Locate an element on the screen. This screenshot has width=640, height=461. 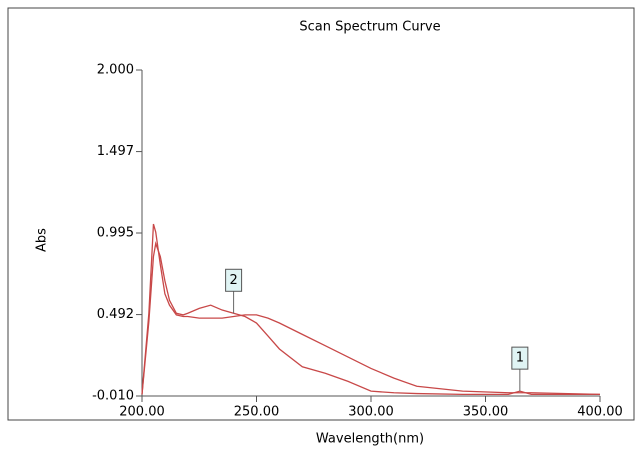
chart-title: Scan Spectrum Curve is located at coordinates (369, 27).